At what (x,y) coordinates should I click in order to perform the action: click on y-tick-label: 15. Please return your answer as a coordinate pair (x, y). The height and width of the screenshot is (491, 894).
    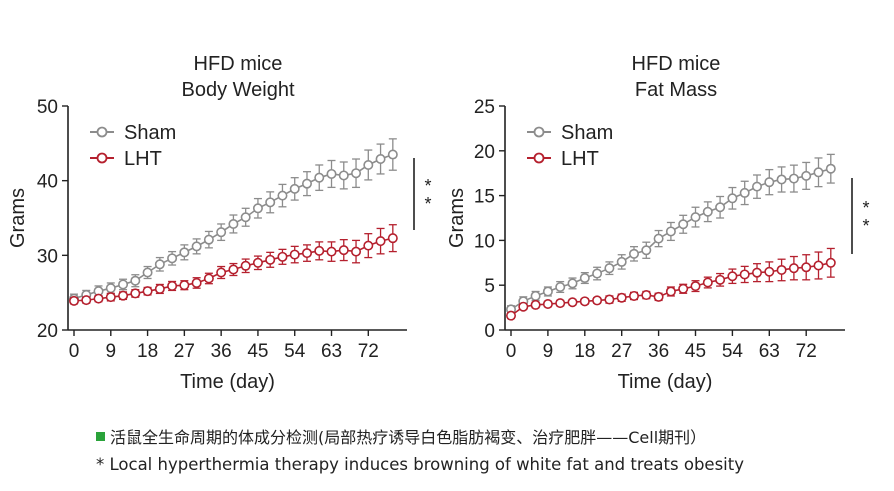
    Looking at the image, I should click on (484, 197).